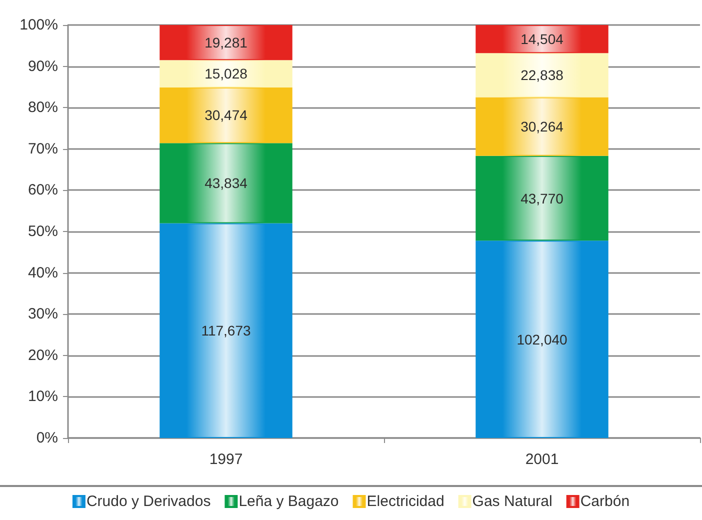 The height and width of the screenshot is (520, 702). Describe the element at coordinates (43, 149) in the screenshot. I see `y-tick-label: 70%` at that location.